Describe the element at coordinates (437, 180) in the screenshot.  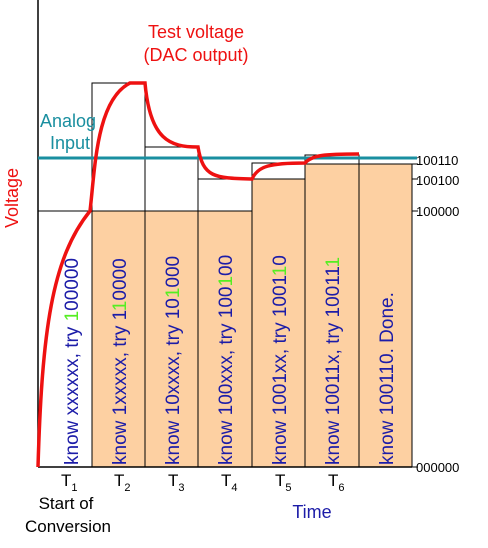
I see `level-label-100100: 100100` at that location.